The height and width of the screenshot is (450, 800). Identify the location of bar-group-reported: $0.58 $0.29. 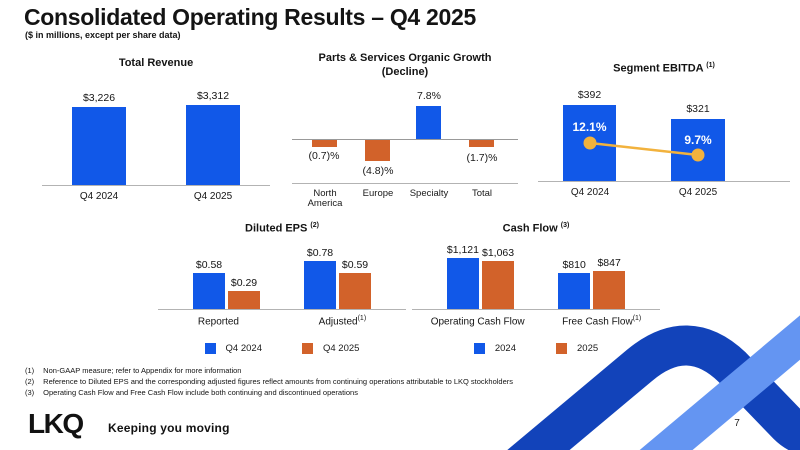
(226, 284).